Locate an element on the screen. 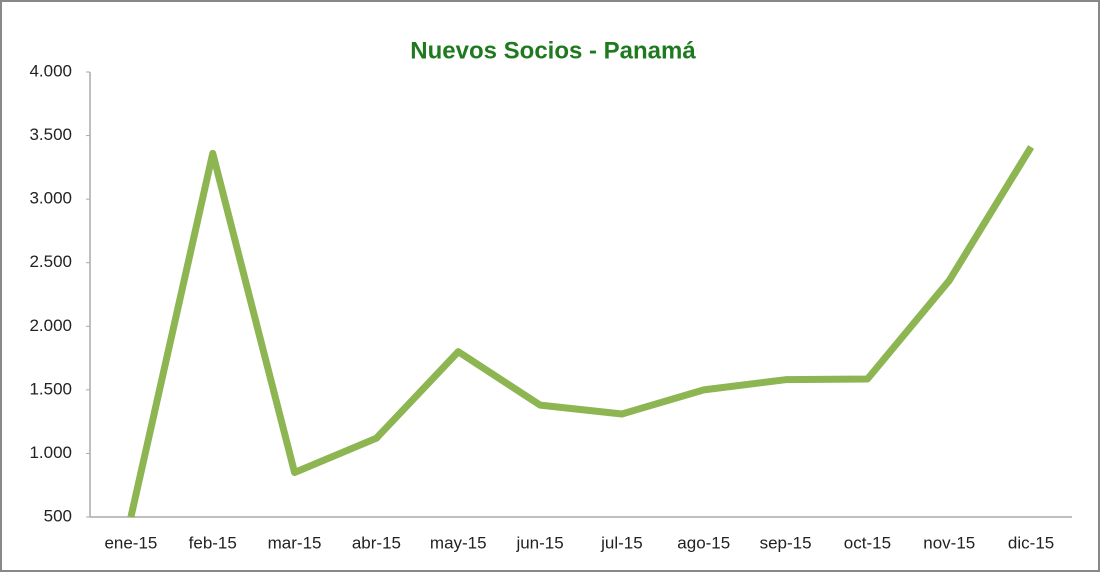 The width and height of the screenshot is (1100, 572). x-tick-label: ago-15 is located at coordinates (703, 542).